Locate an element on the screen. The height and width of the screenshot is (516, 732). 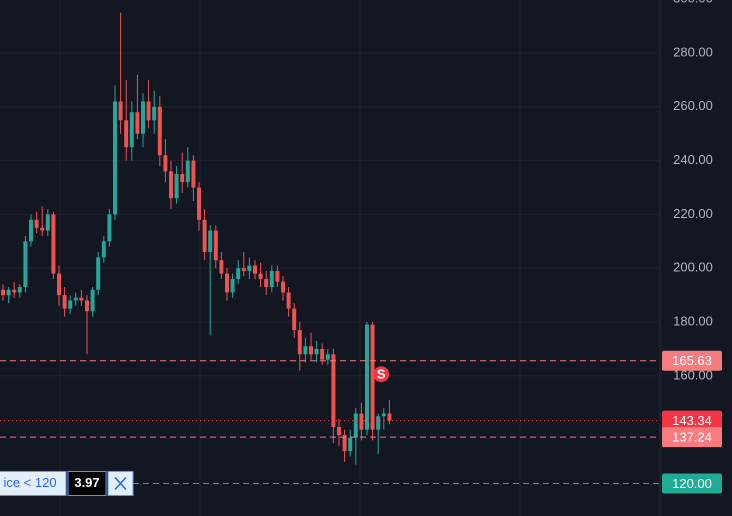
order-close-icon is located at coordinates (120, 483).